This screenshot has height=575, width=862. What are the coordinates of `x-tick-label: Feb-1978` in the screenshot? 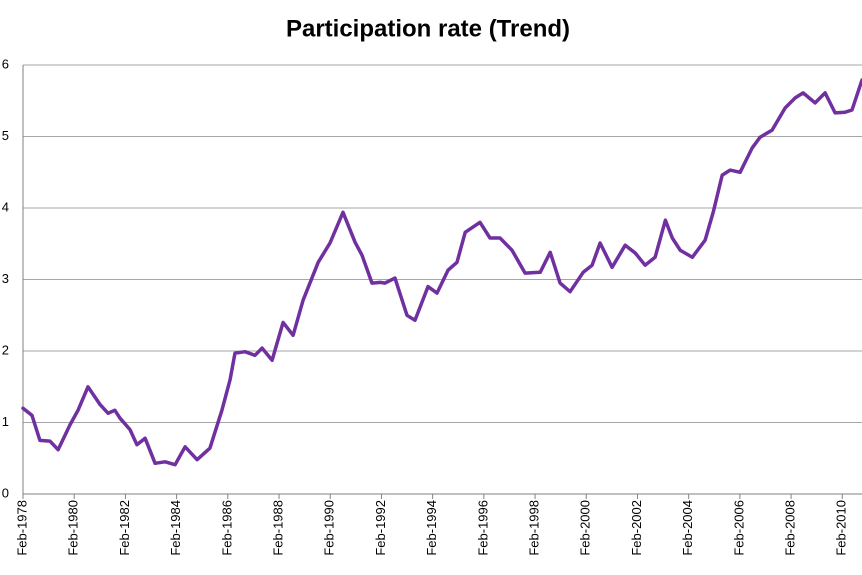 It's located at (21, 528).